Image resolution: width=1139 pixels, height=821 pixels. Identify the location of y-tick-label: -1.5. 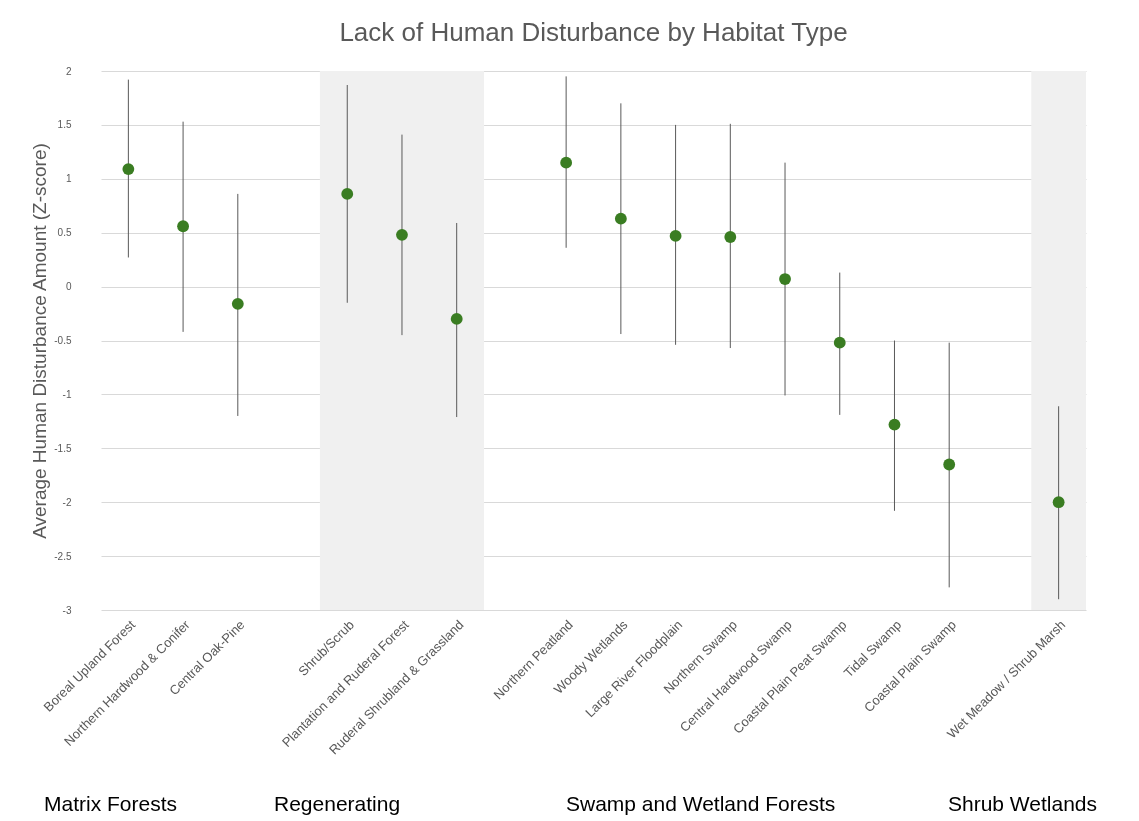
(63, 448).